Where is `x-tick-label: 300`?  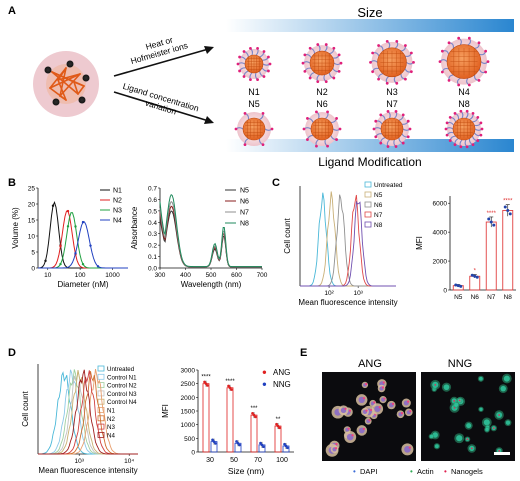 x-tick-label: 300 is located at coordinates (160, 275).